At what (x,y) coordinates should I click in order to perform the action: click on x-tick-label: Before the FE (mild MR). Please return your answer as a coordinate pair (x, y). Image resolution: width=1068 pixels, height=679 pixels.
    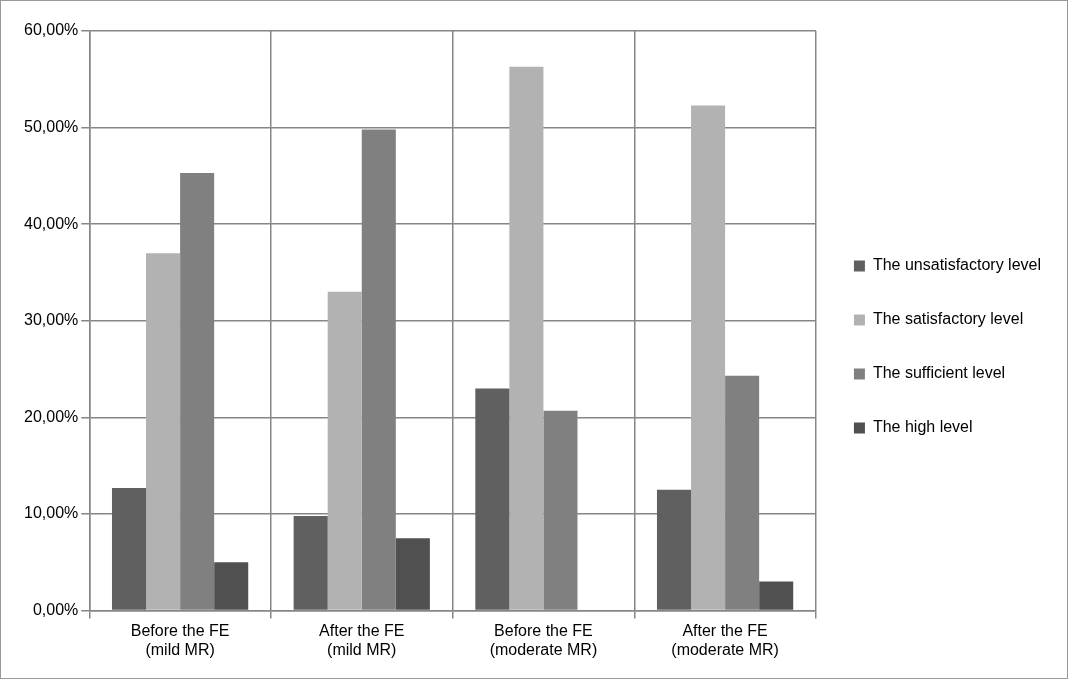
    Looking at the image, I should click on (180, 639).